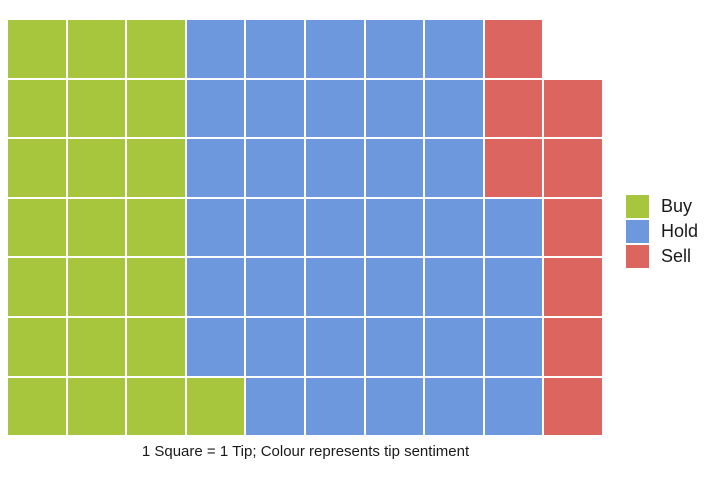 The width and height of the screenshot is (706, 480). I want to click on legend-label-buy: Buy, so click(677, 206).